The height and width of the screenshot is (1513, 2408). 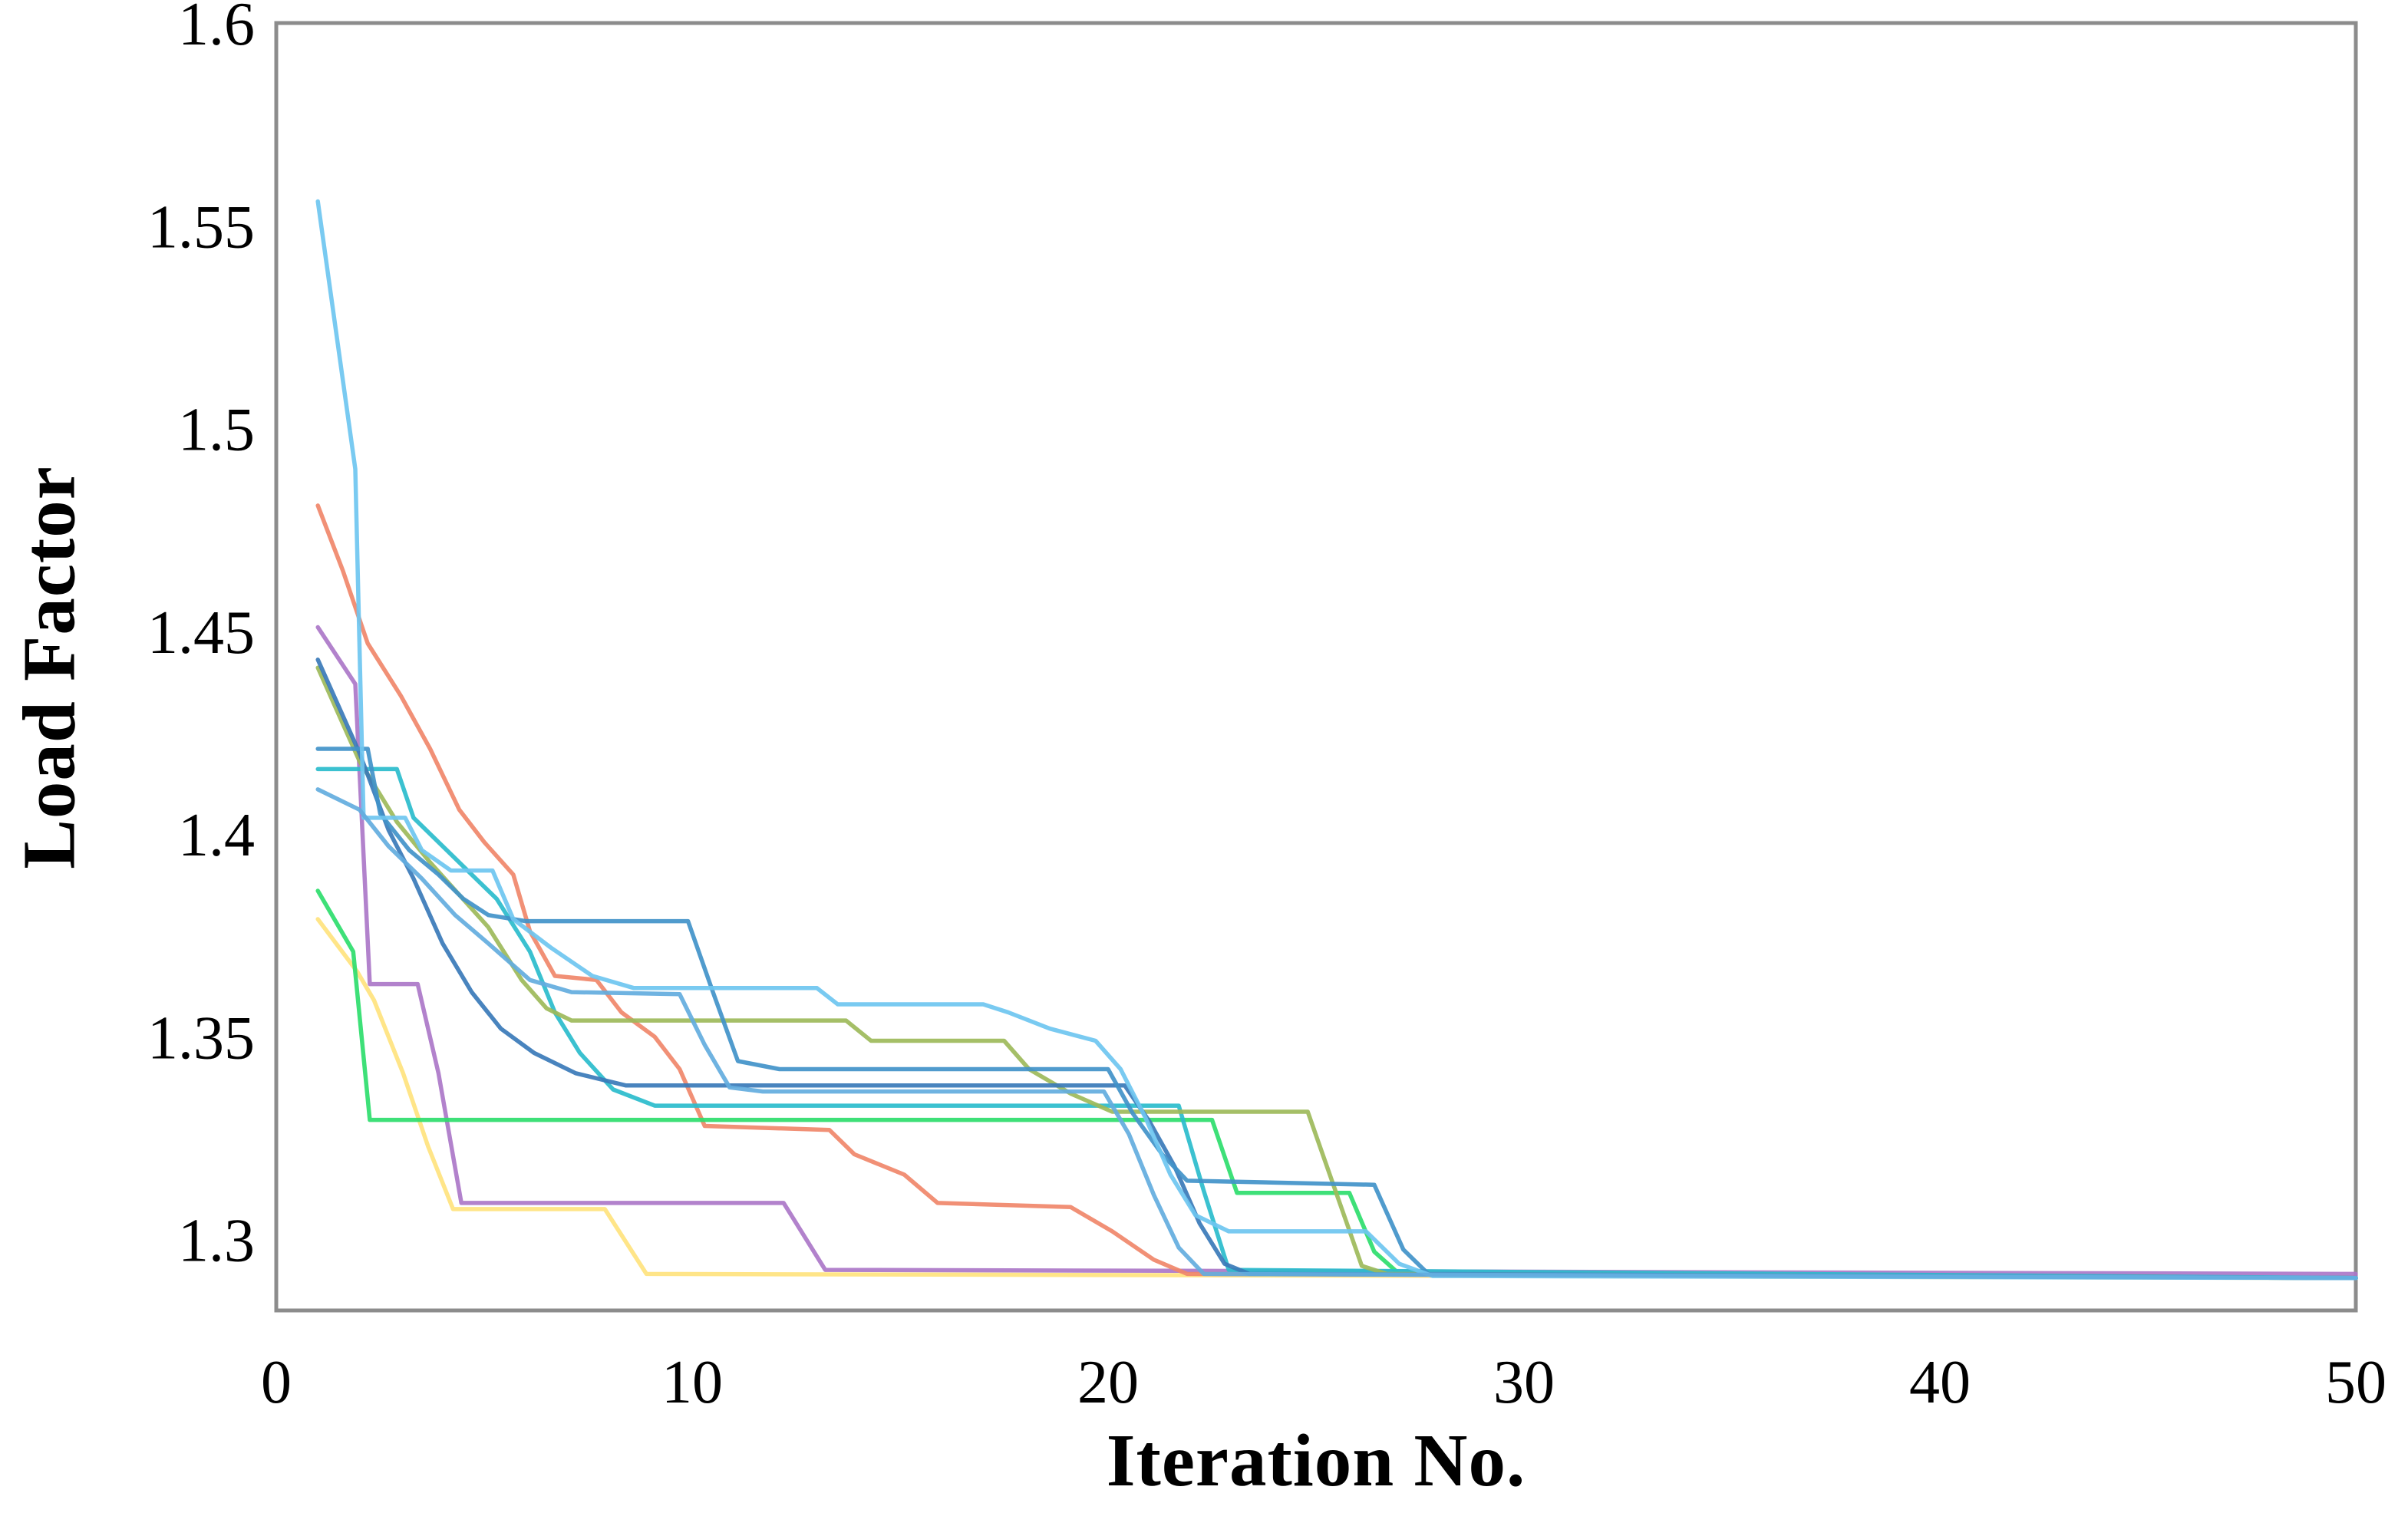 I want to click on x-tick-label: 10, so click(x=692, y=1382).